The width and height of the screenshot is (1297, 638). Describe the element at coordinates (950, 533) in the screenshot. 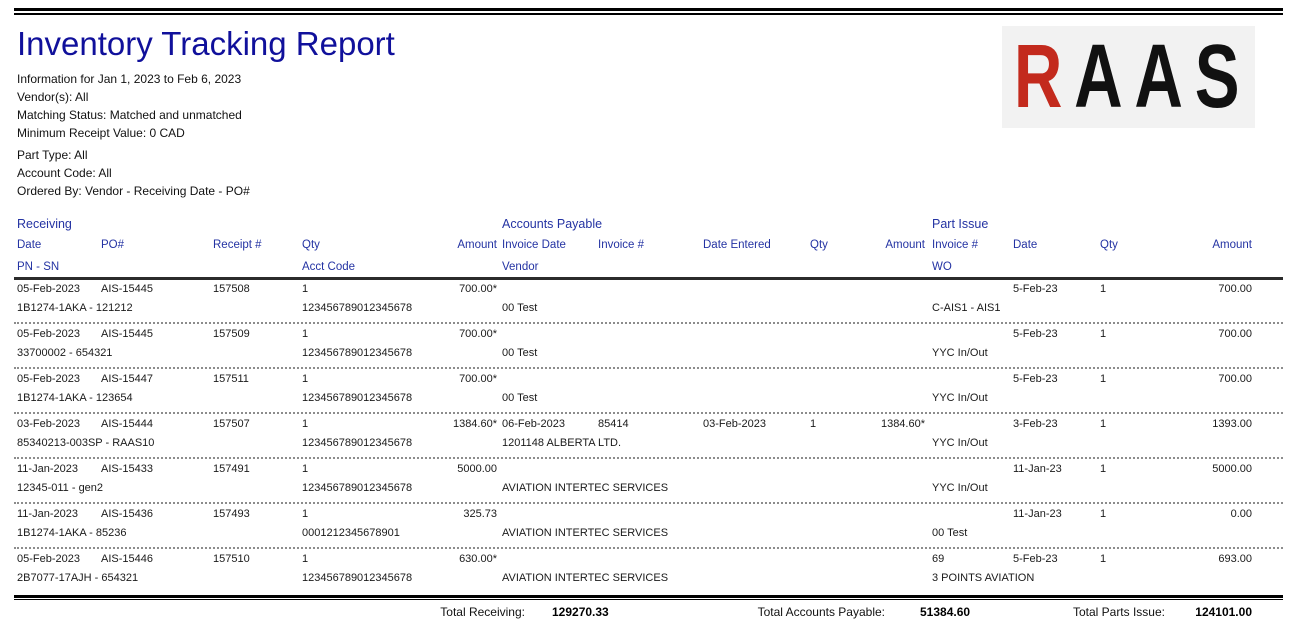

I see `cell-pi-wo: 00 Test` at that location.